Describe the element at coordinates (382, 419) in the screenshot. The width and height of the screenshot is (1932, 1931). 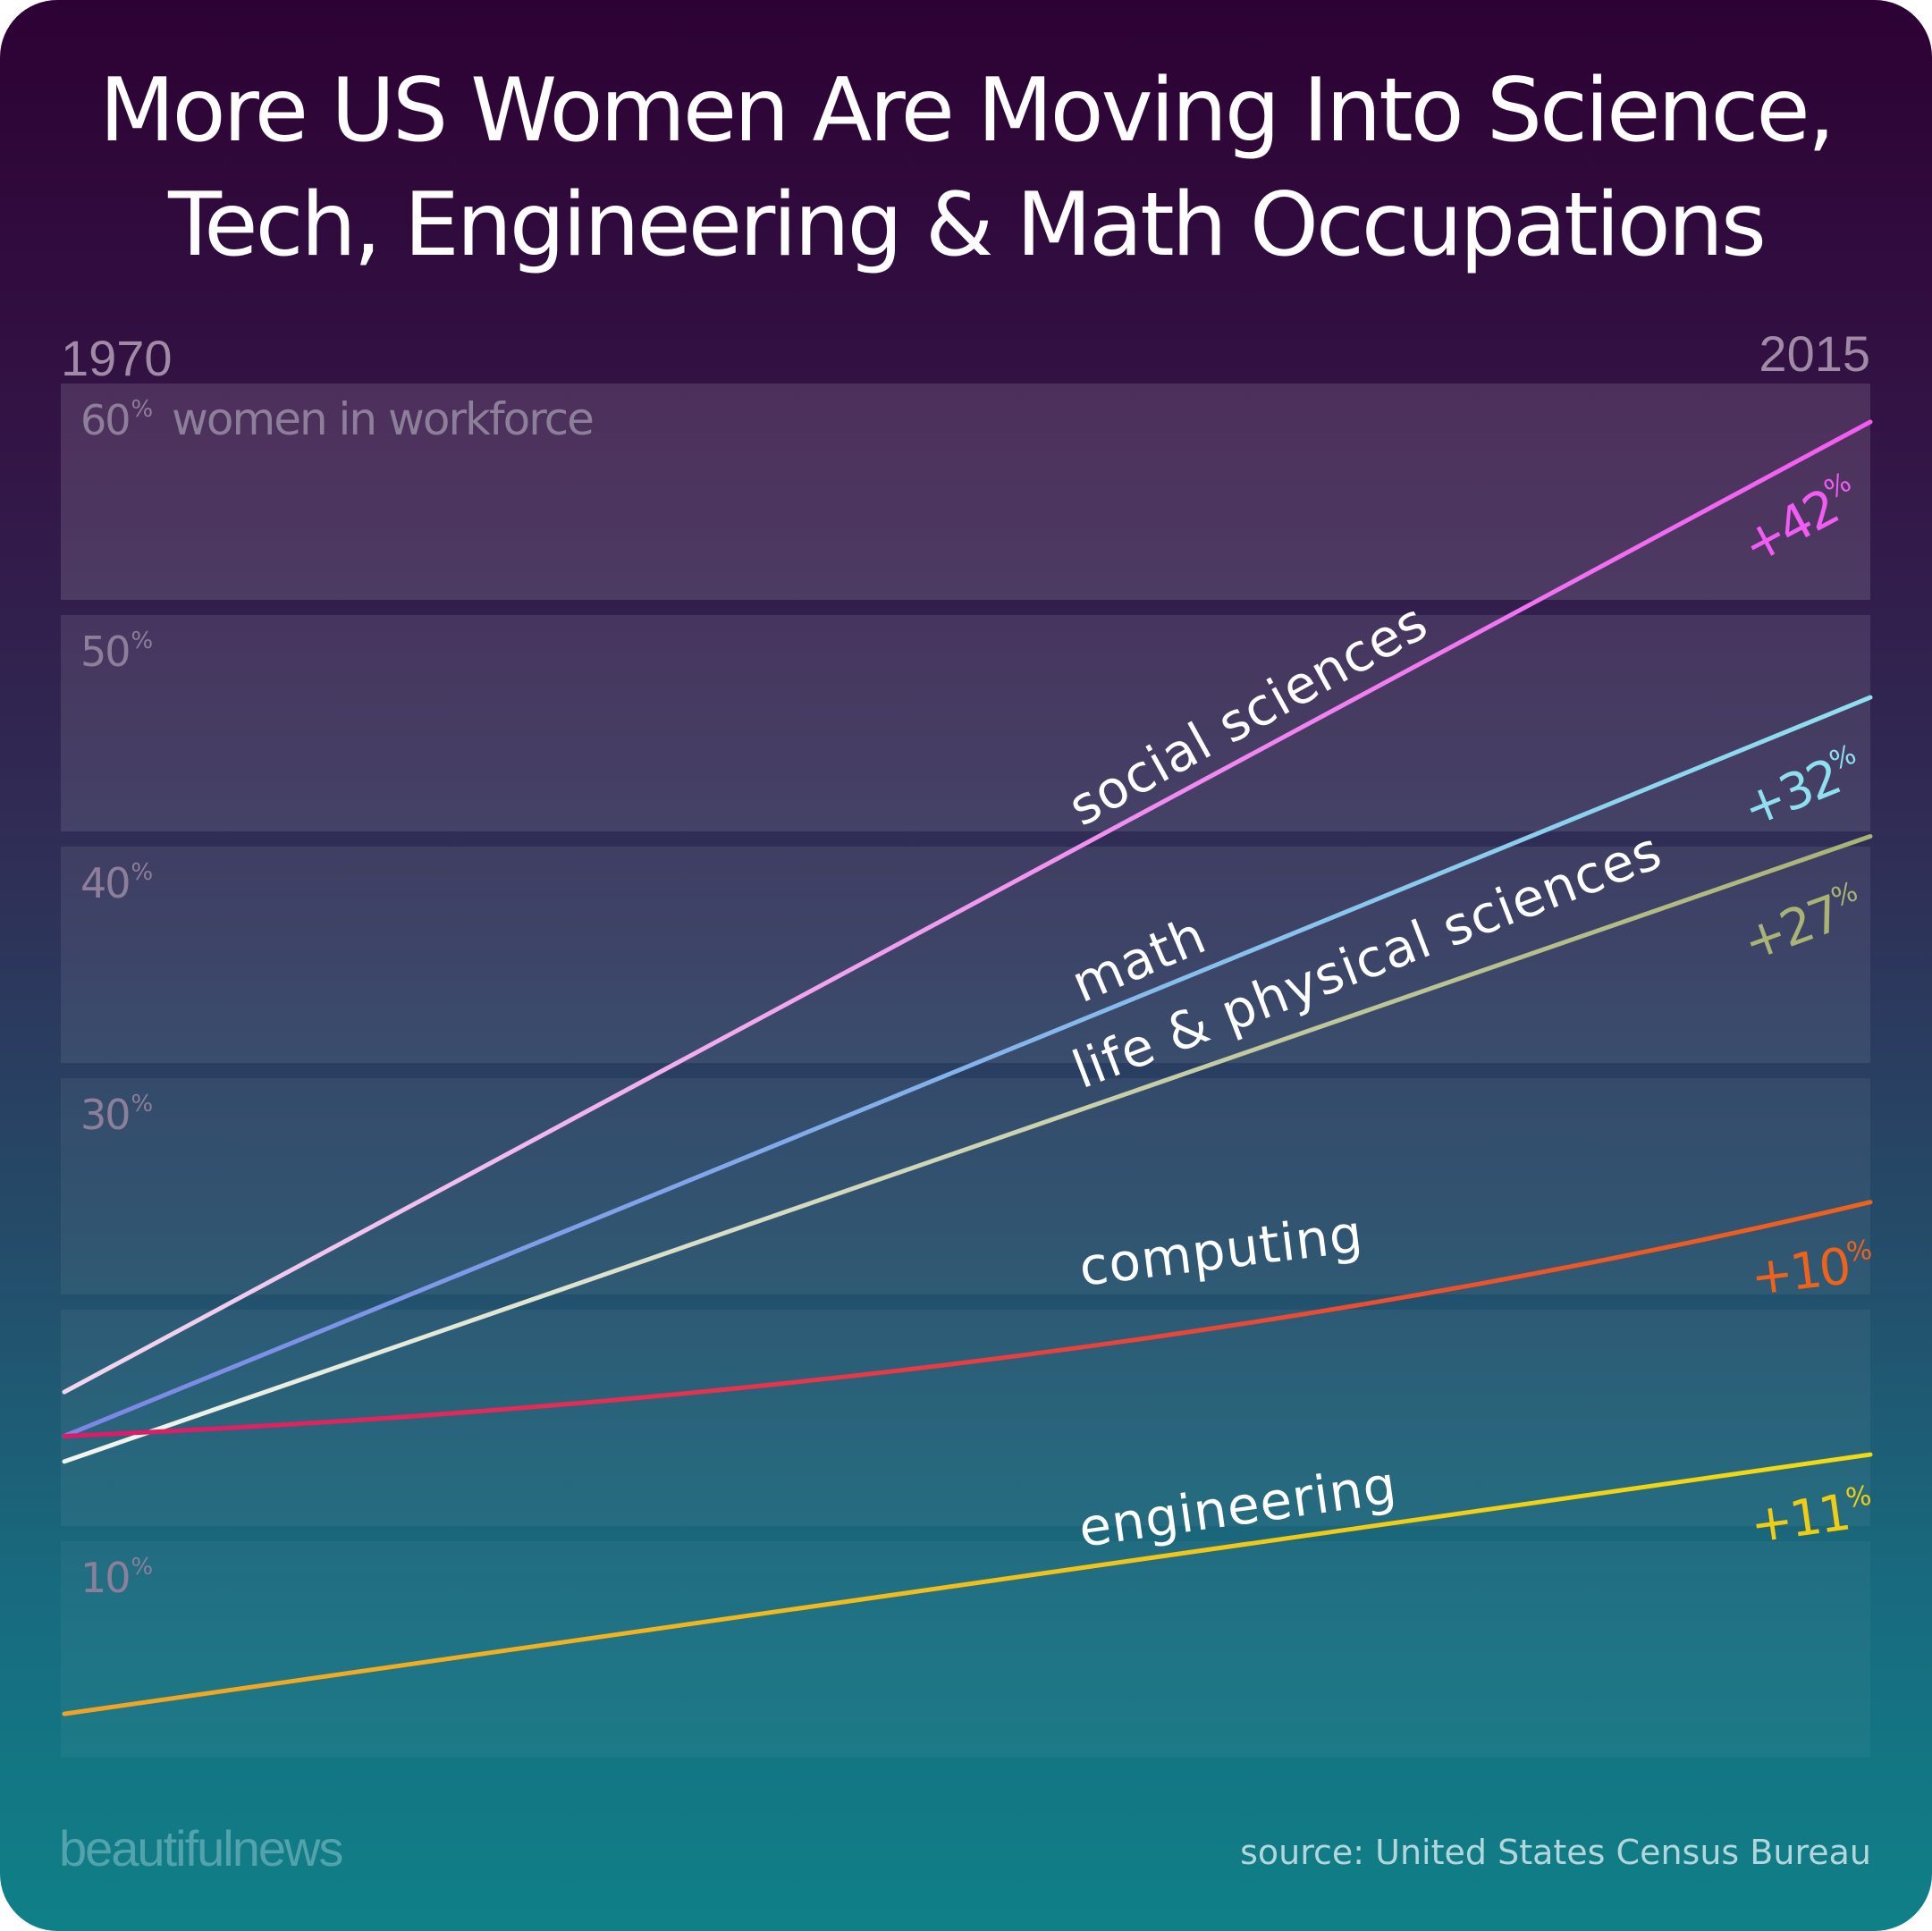
I see `y-tick-annotation: women in workforce` at that location.